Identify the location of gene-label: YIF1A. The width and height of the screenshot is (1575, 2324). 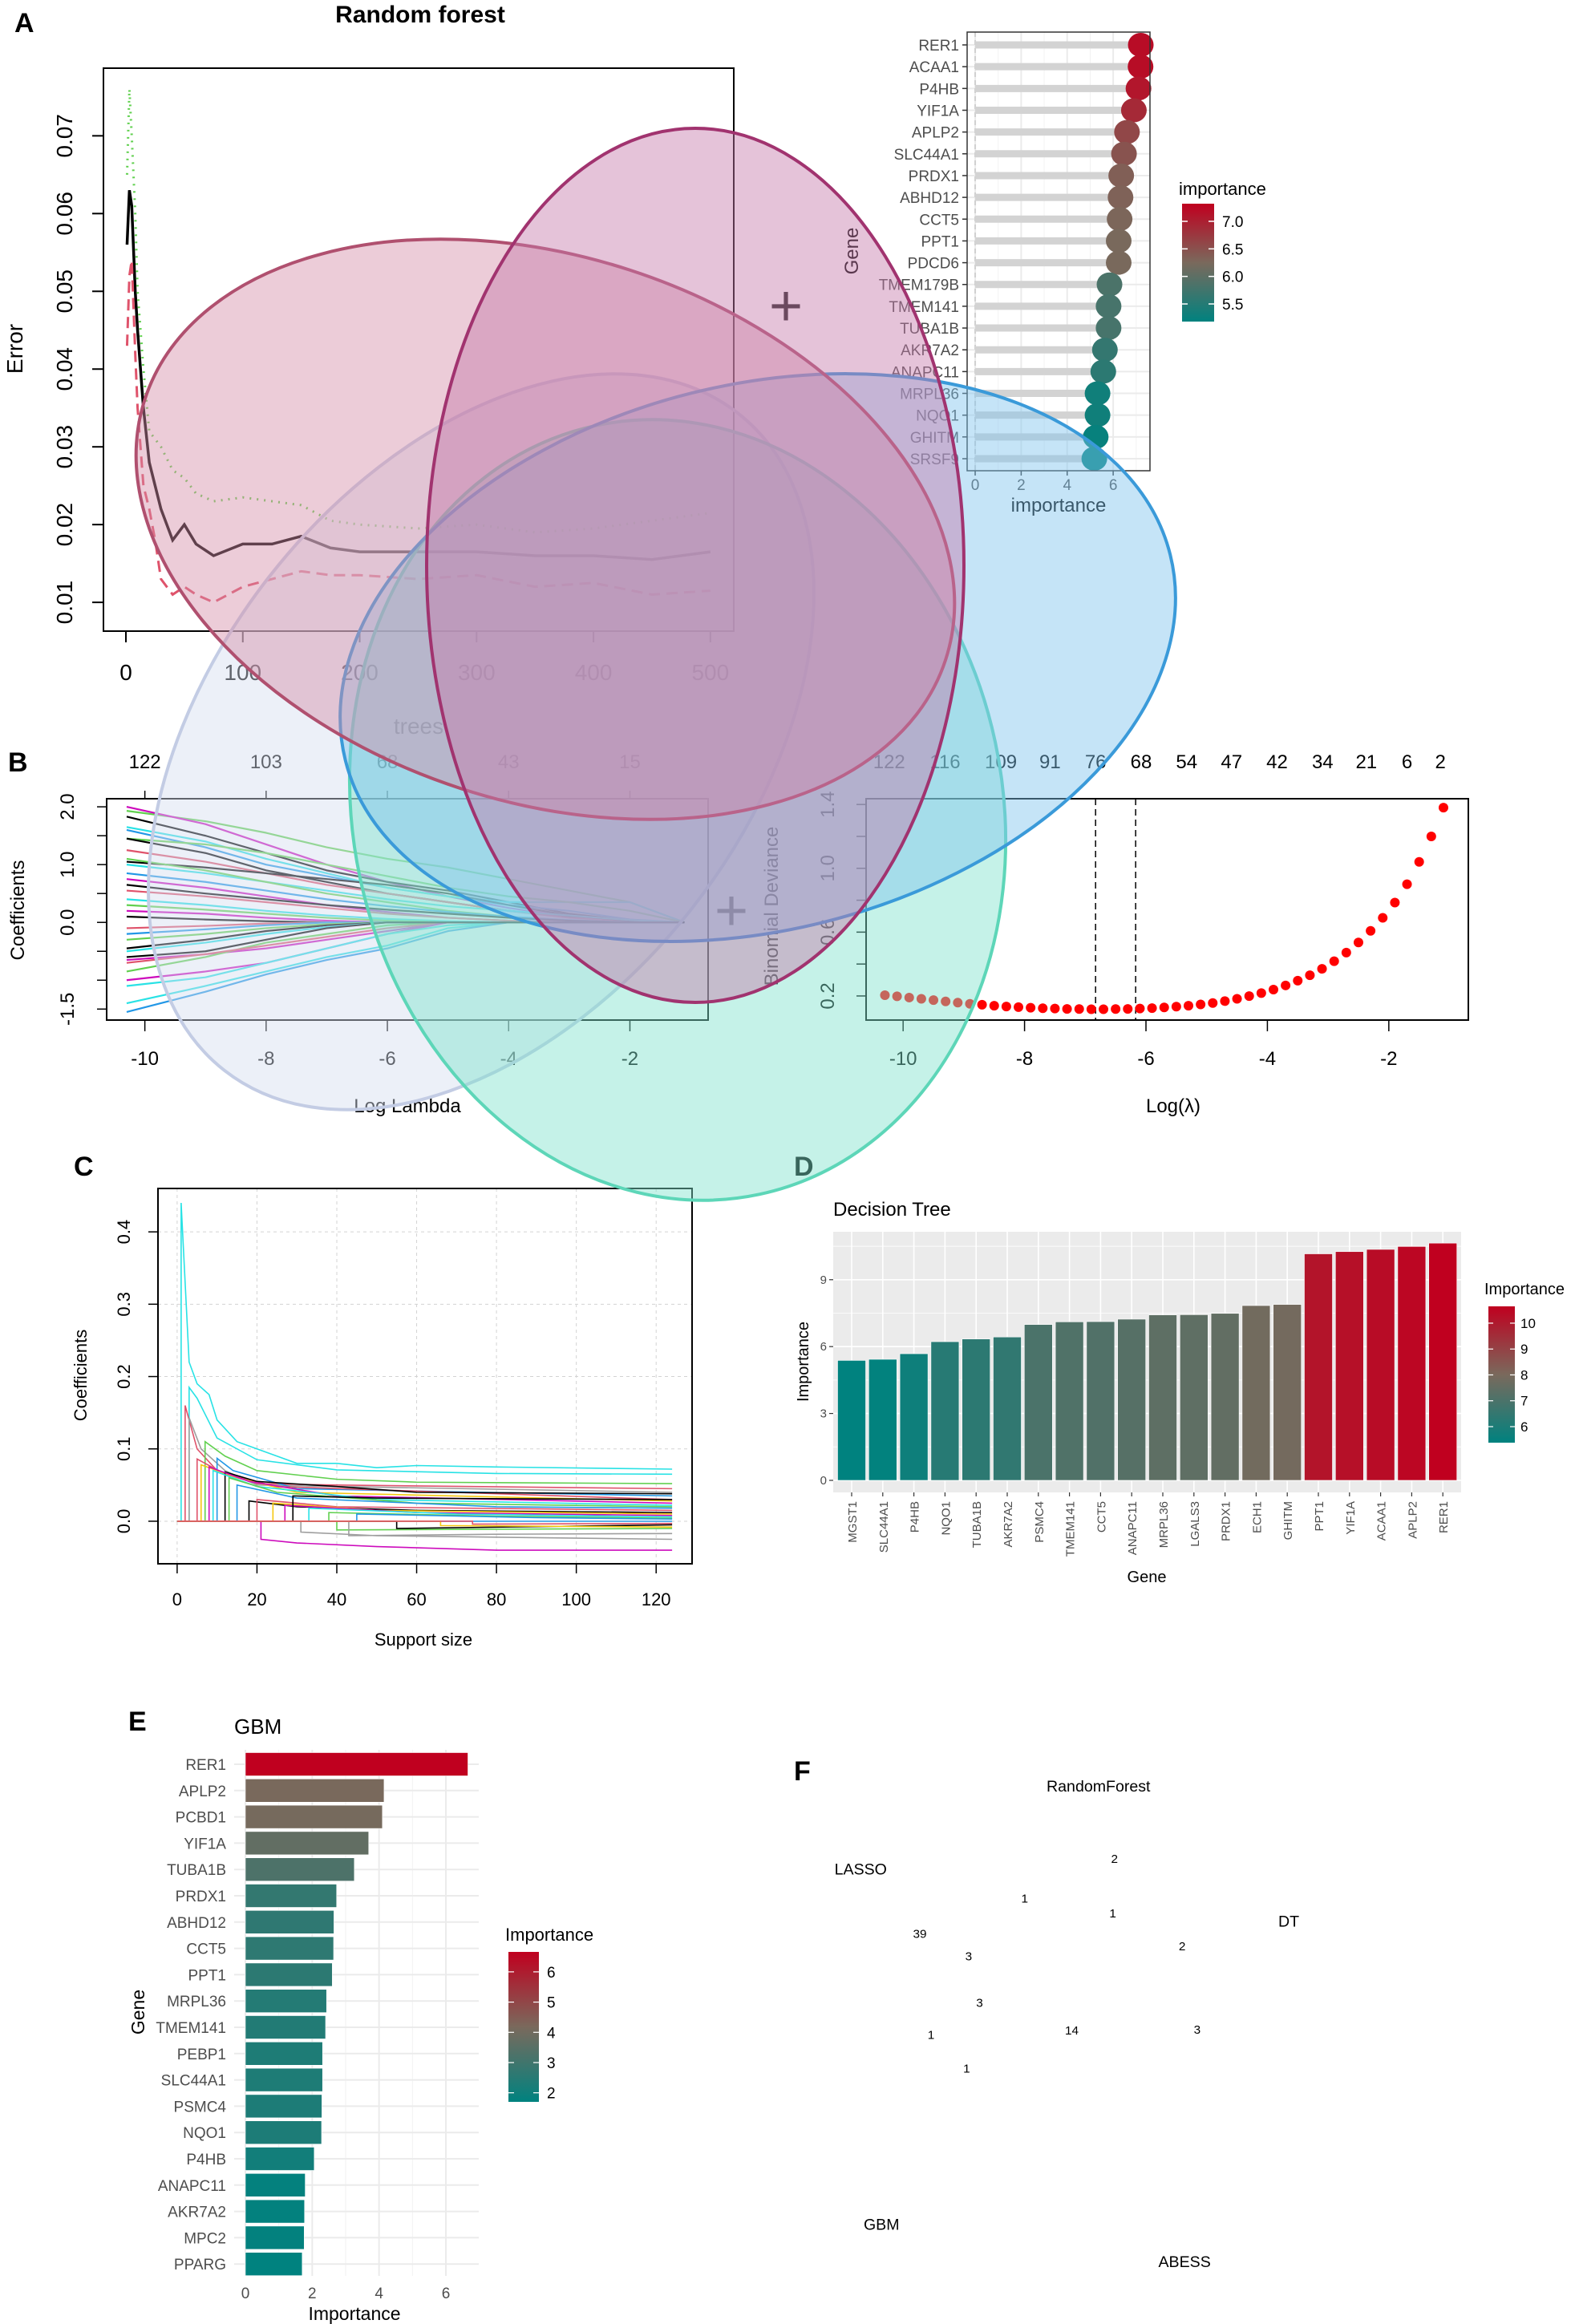
(938, 111).